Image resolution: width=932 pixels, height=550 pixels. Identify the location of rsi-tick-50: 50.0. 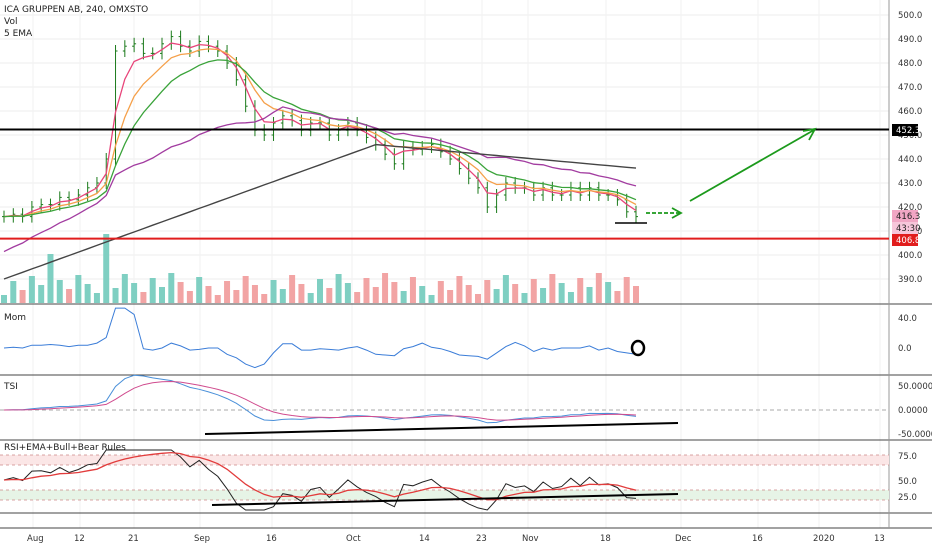
(907, 482).